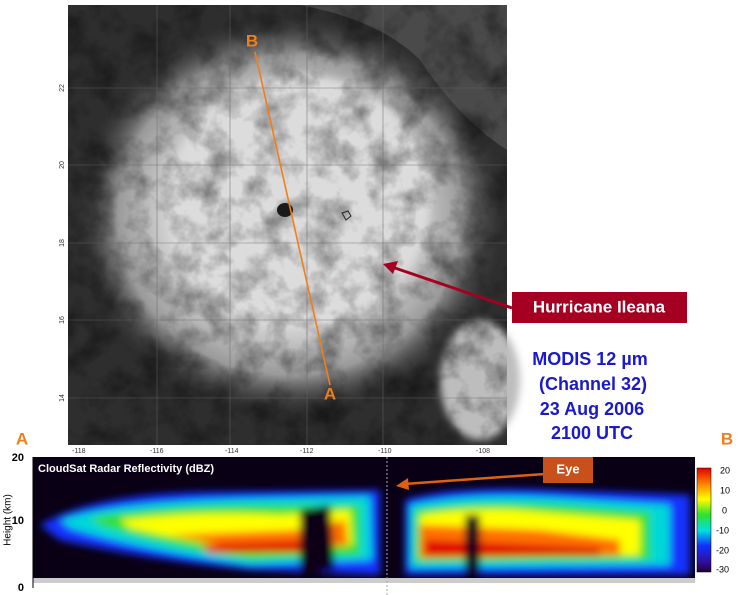 The image size is (741, 595). I want to click on eye-box, so click(568, 470).